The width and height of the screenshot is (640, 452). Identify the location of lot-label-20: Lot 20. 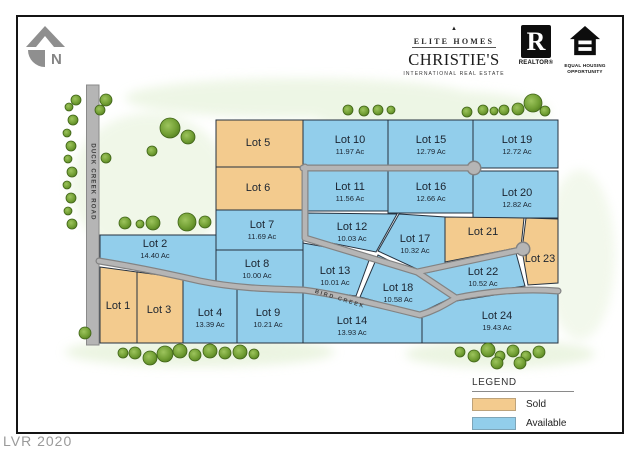
(517, 193).